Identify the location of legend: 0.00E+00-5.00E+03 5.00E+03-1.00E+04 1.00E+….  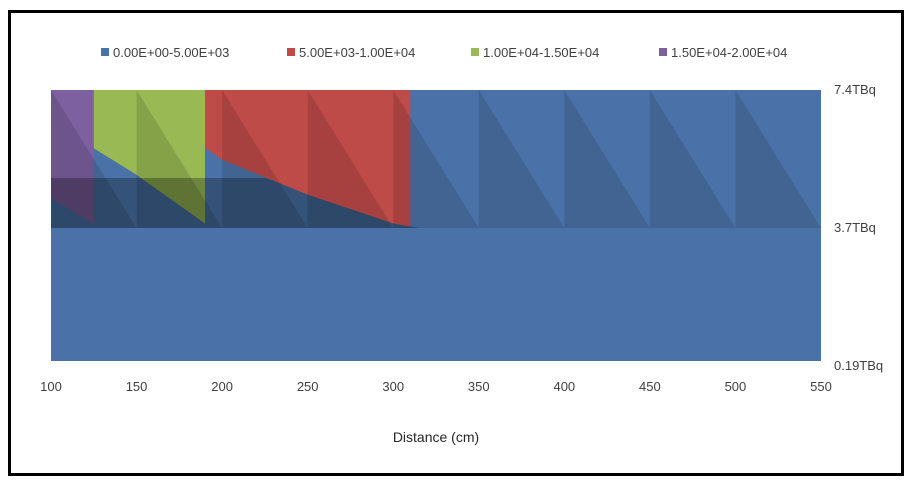
(444, 52).